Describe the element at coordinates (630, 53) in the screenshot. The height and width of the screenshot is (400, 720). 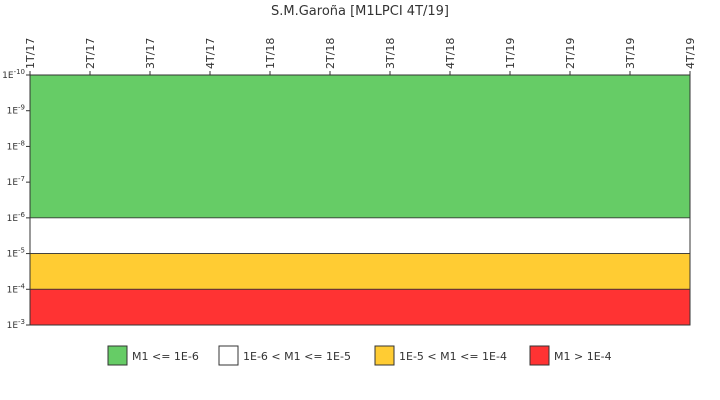
I see `x-tick-label: 3T/19` at that location.